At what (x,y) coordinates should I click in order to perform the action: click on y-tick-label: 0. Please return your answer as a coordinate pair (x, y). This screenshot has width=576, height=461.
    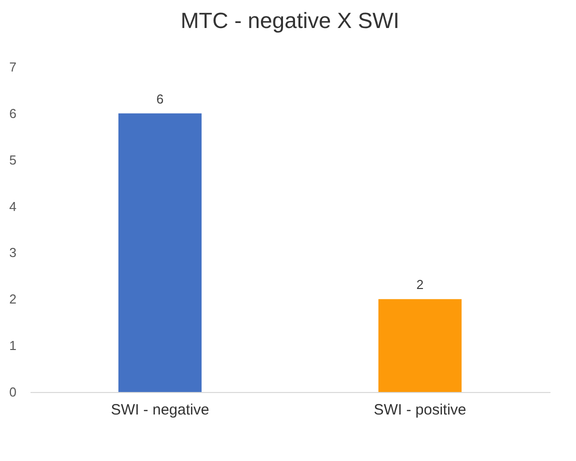
    Looking at the image, I should click on (12, 392).